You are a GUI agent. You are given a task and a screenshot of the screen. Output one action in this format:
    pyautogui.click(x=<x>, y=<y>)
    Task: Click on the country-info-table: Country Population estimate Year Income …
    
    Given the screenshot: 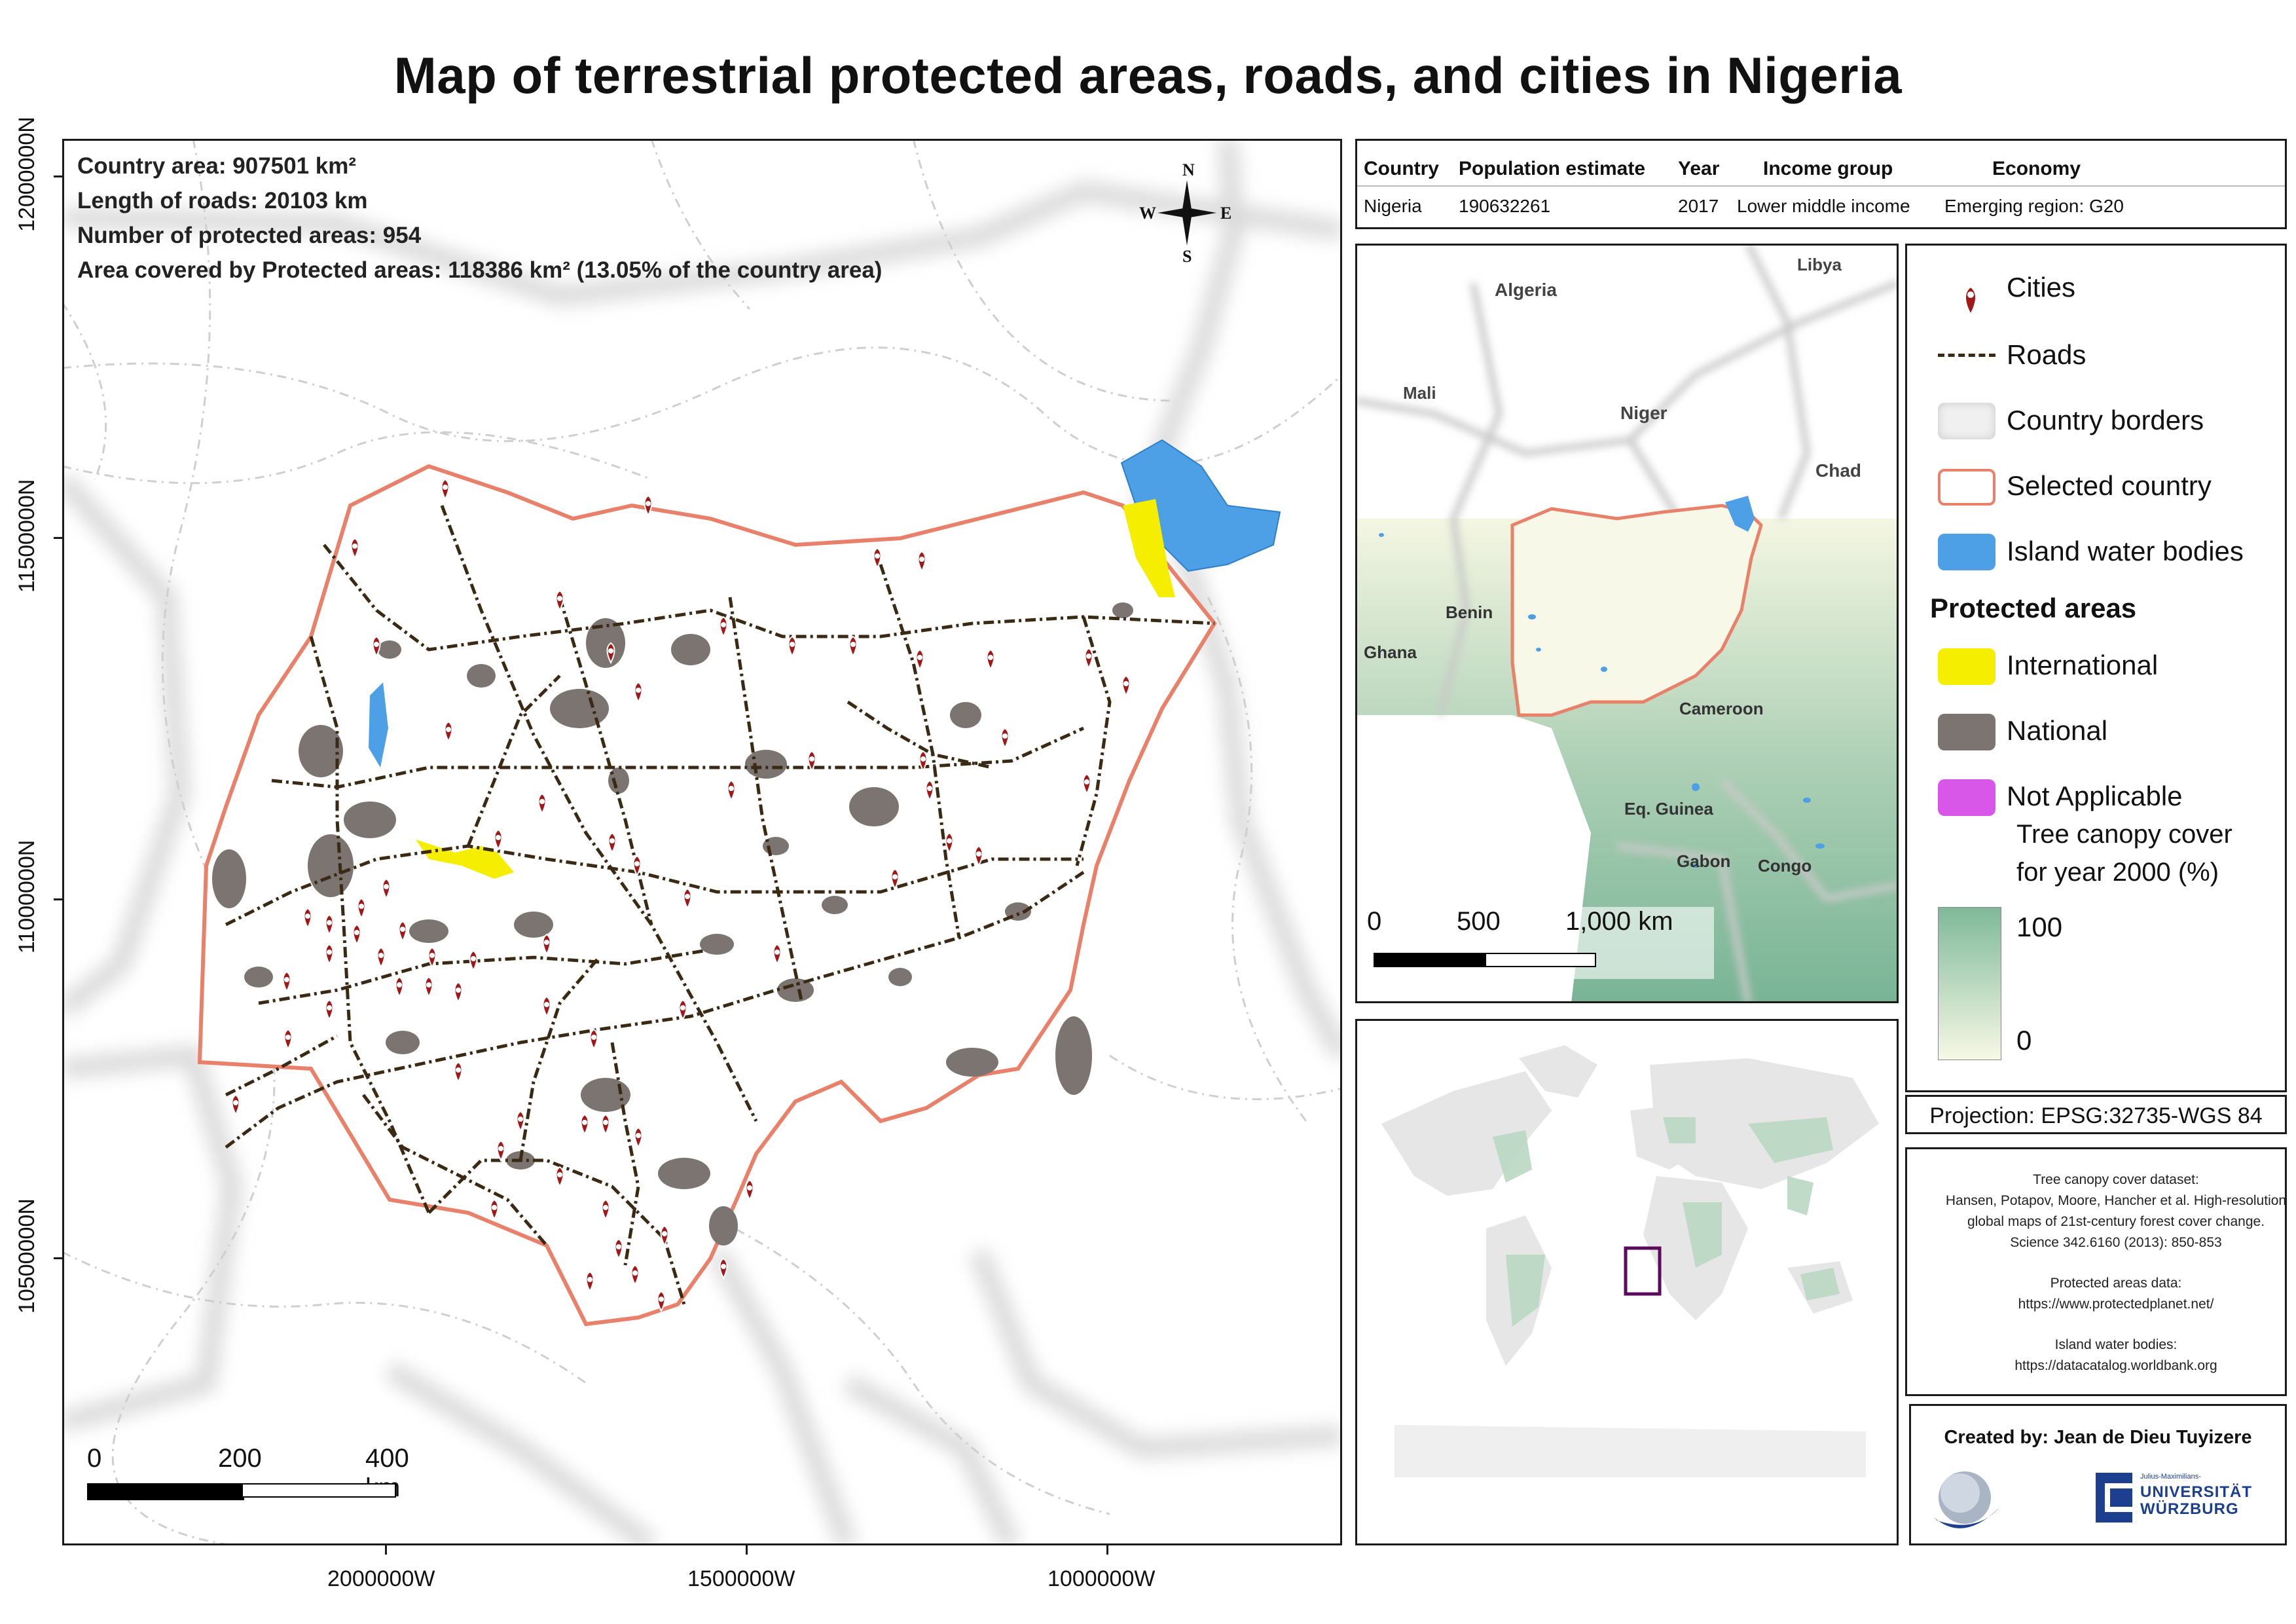 What is the action you would take?
    pyautogui.click(x=1821, y=184)
    